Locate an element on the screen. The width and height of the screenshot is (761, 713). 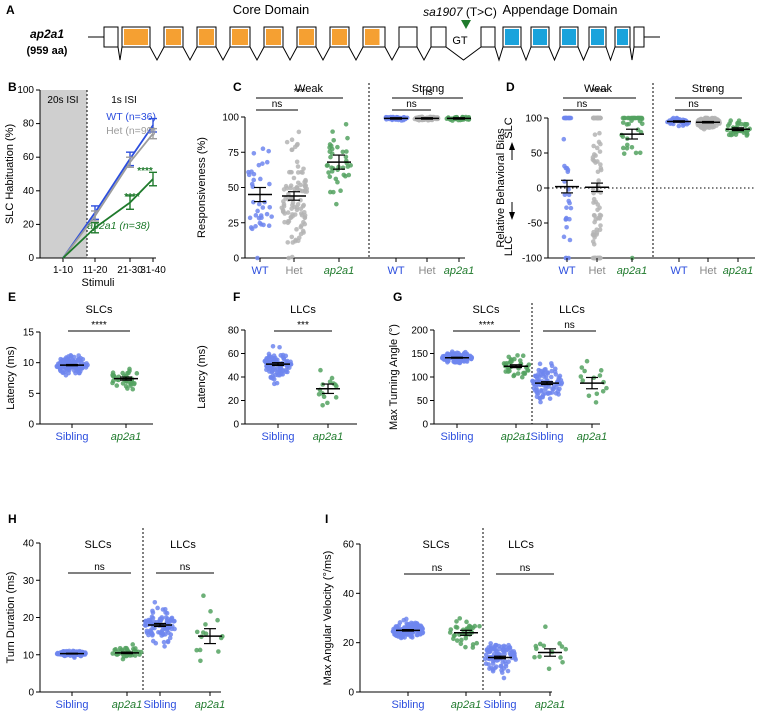
significance-label: * is located at coordinates (709, 92).